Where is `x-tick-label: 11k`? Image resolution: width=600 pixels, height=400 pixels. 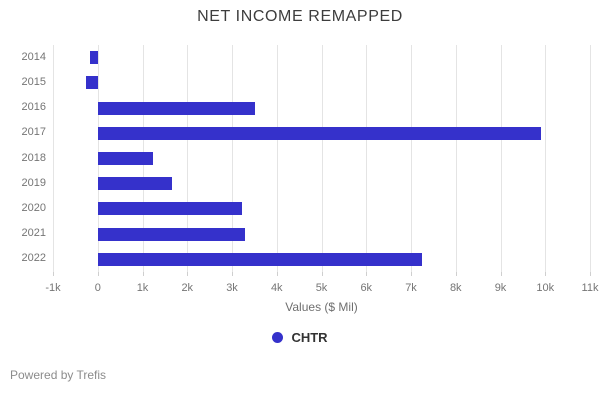
x-tick-label: 11k is located at coordinates (590, 288).